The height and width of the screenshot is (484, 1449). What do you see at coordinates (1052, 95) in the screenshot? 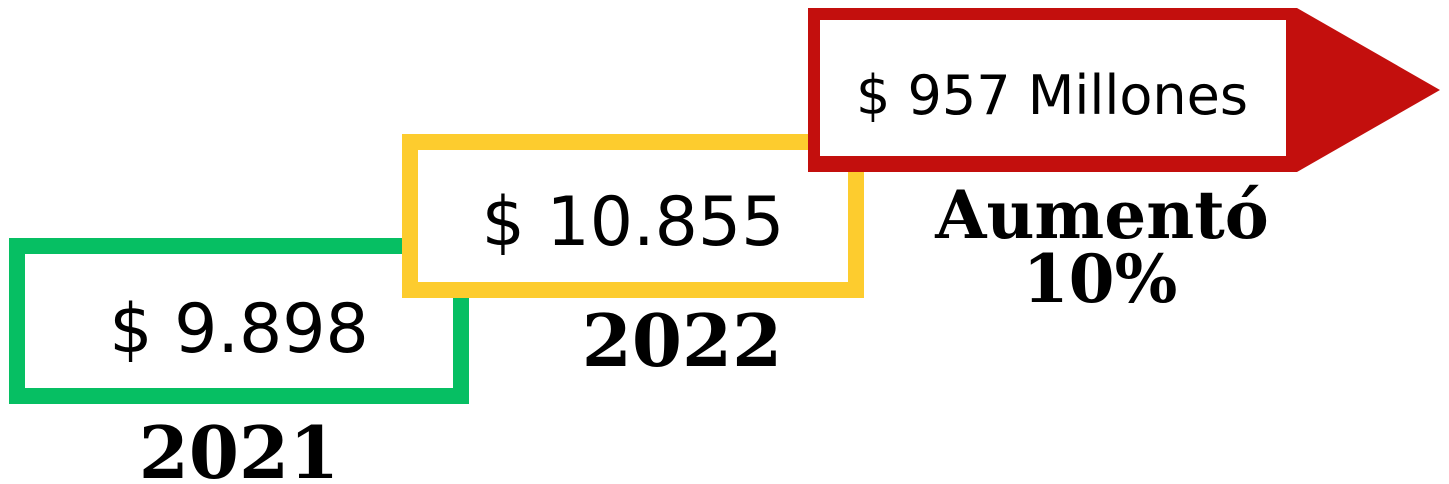
I see `increase-value: $ 957 Millones` at bounding box center [1052, 95].